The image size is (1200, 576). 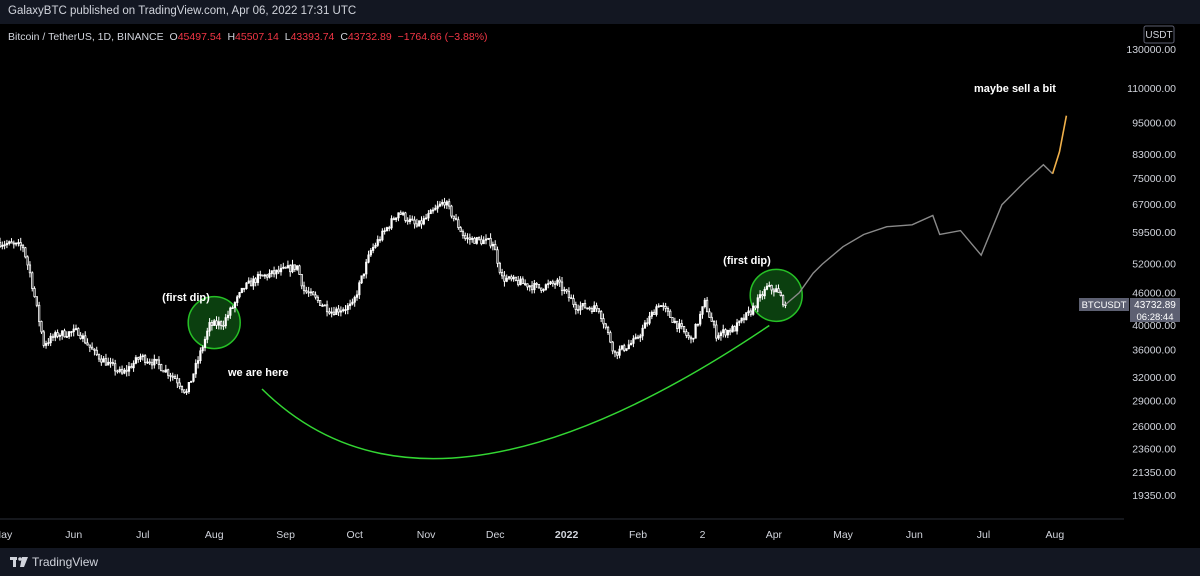 I want to click on brand-label: TradingView, so click(x=65, y=562).